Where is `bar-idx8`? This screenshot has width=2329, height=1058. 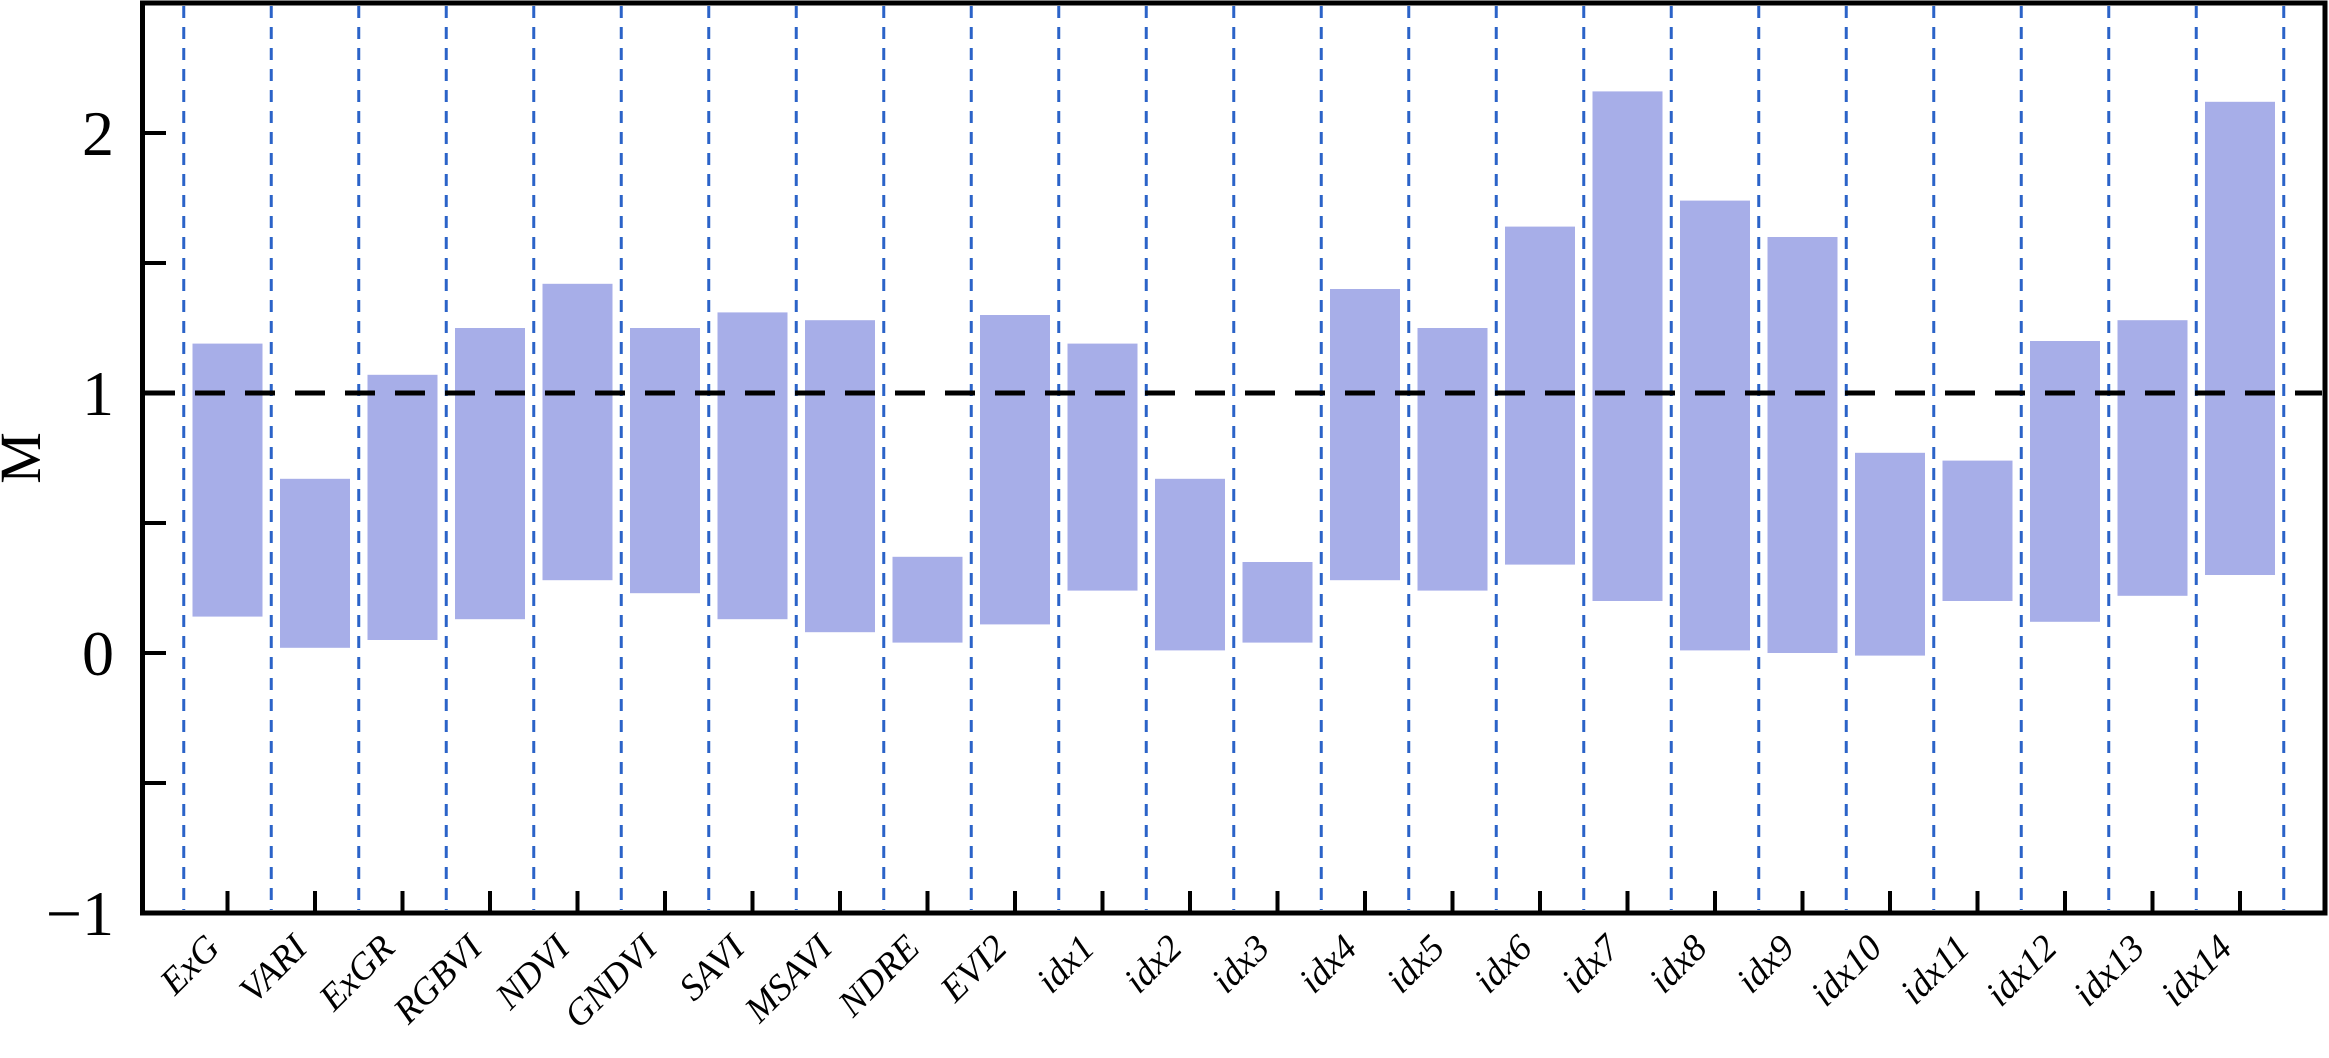
bar-idx8 is located at coordinates (1715, 425).